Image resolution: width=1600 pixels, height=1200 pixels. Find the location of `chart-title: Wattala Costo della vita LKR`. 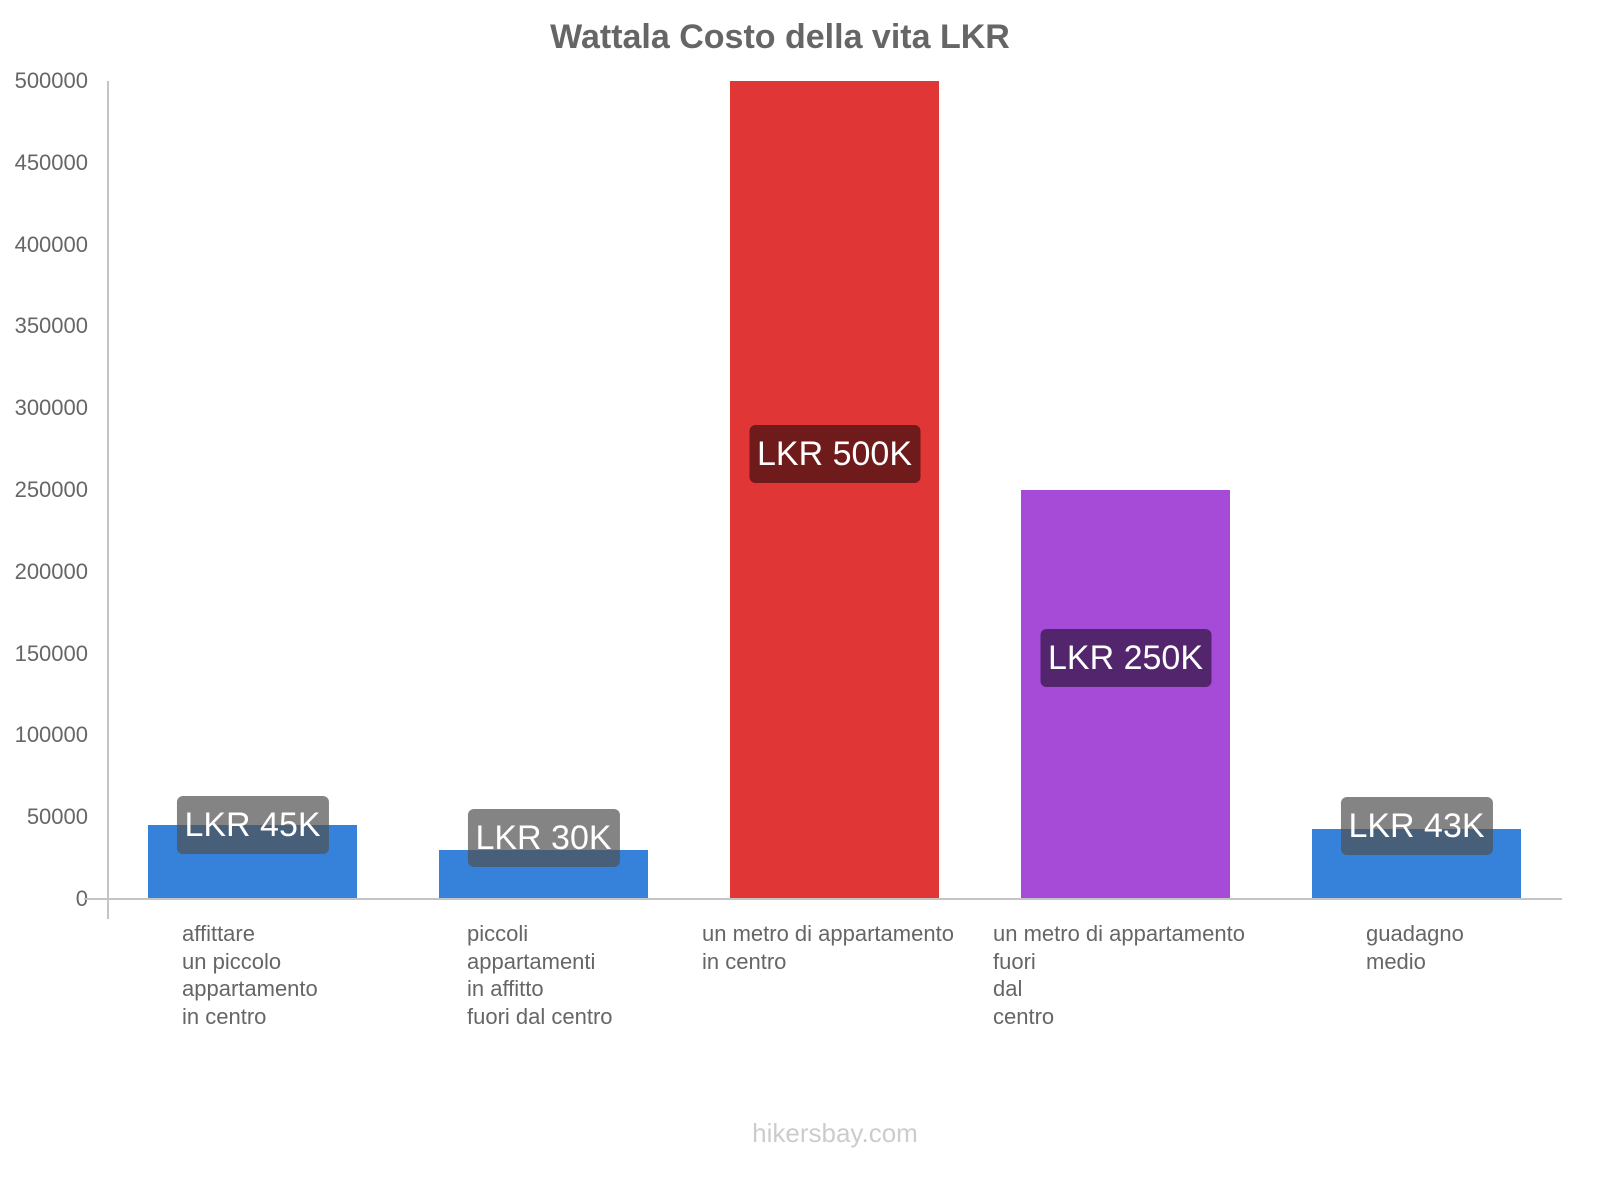

chart-title: Wattala Costo della vita LKR is located at coordinates (780, 37).